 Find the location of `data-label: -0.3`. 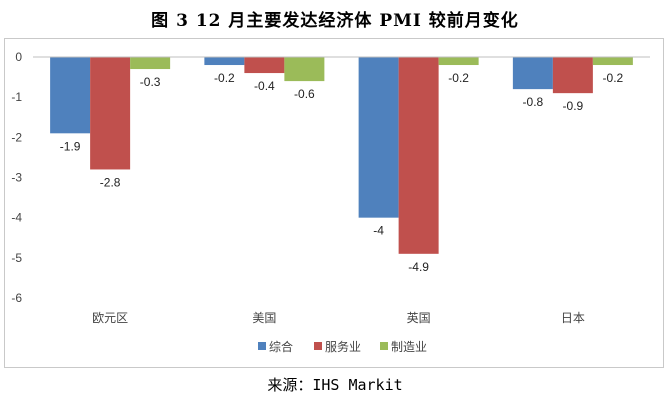

data-label: -0.3 is located at coordinates (150, 82).